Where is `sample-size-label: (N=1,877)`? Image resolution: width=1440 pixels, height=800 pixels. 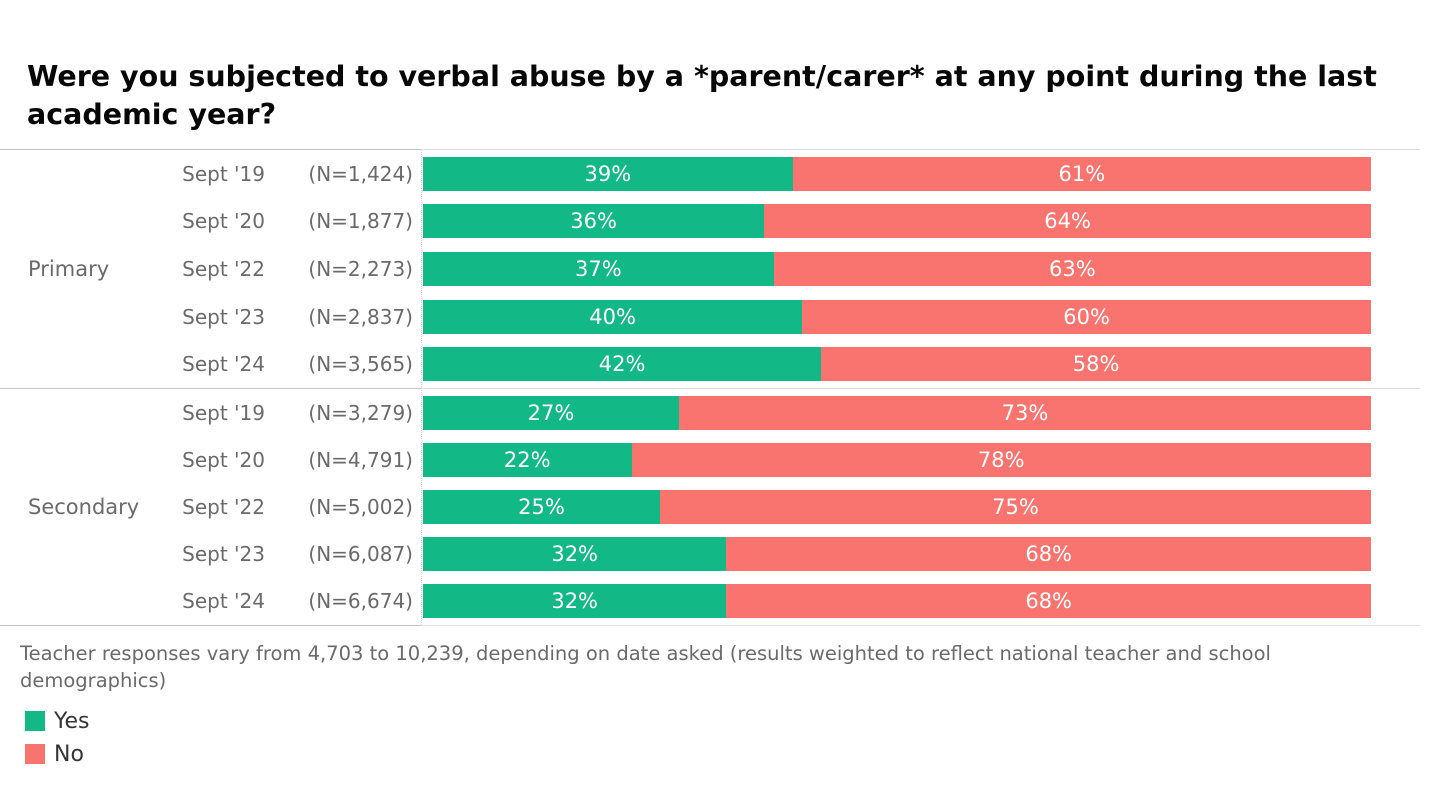 sample-size-label: (N=1,877) is located at coordinates (360, 221).